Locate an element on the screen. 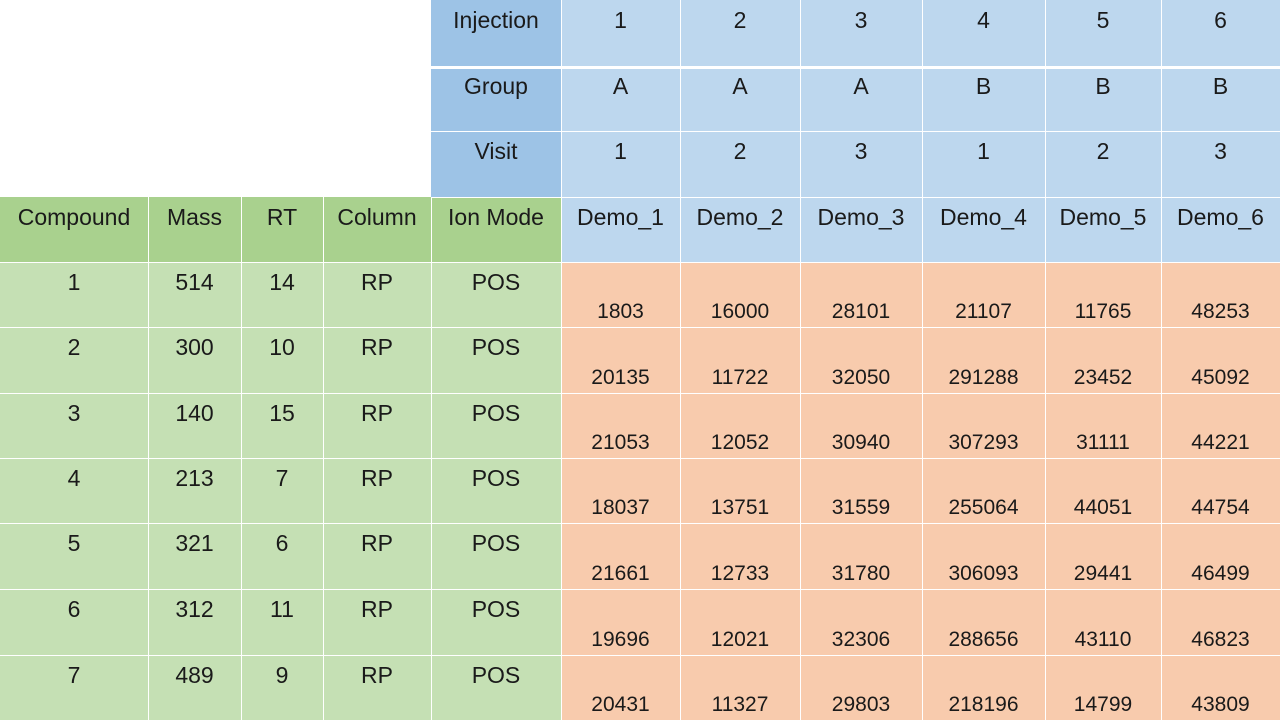 This screenshot has height=720, width=1280. value-cell: 44051 is located at coordinates (1103, 490).